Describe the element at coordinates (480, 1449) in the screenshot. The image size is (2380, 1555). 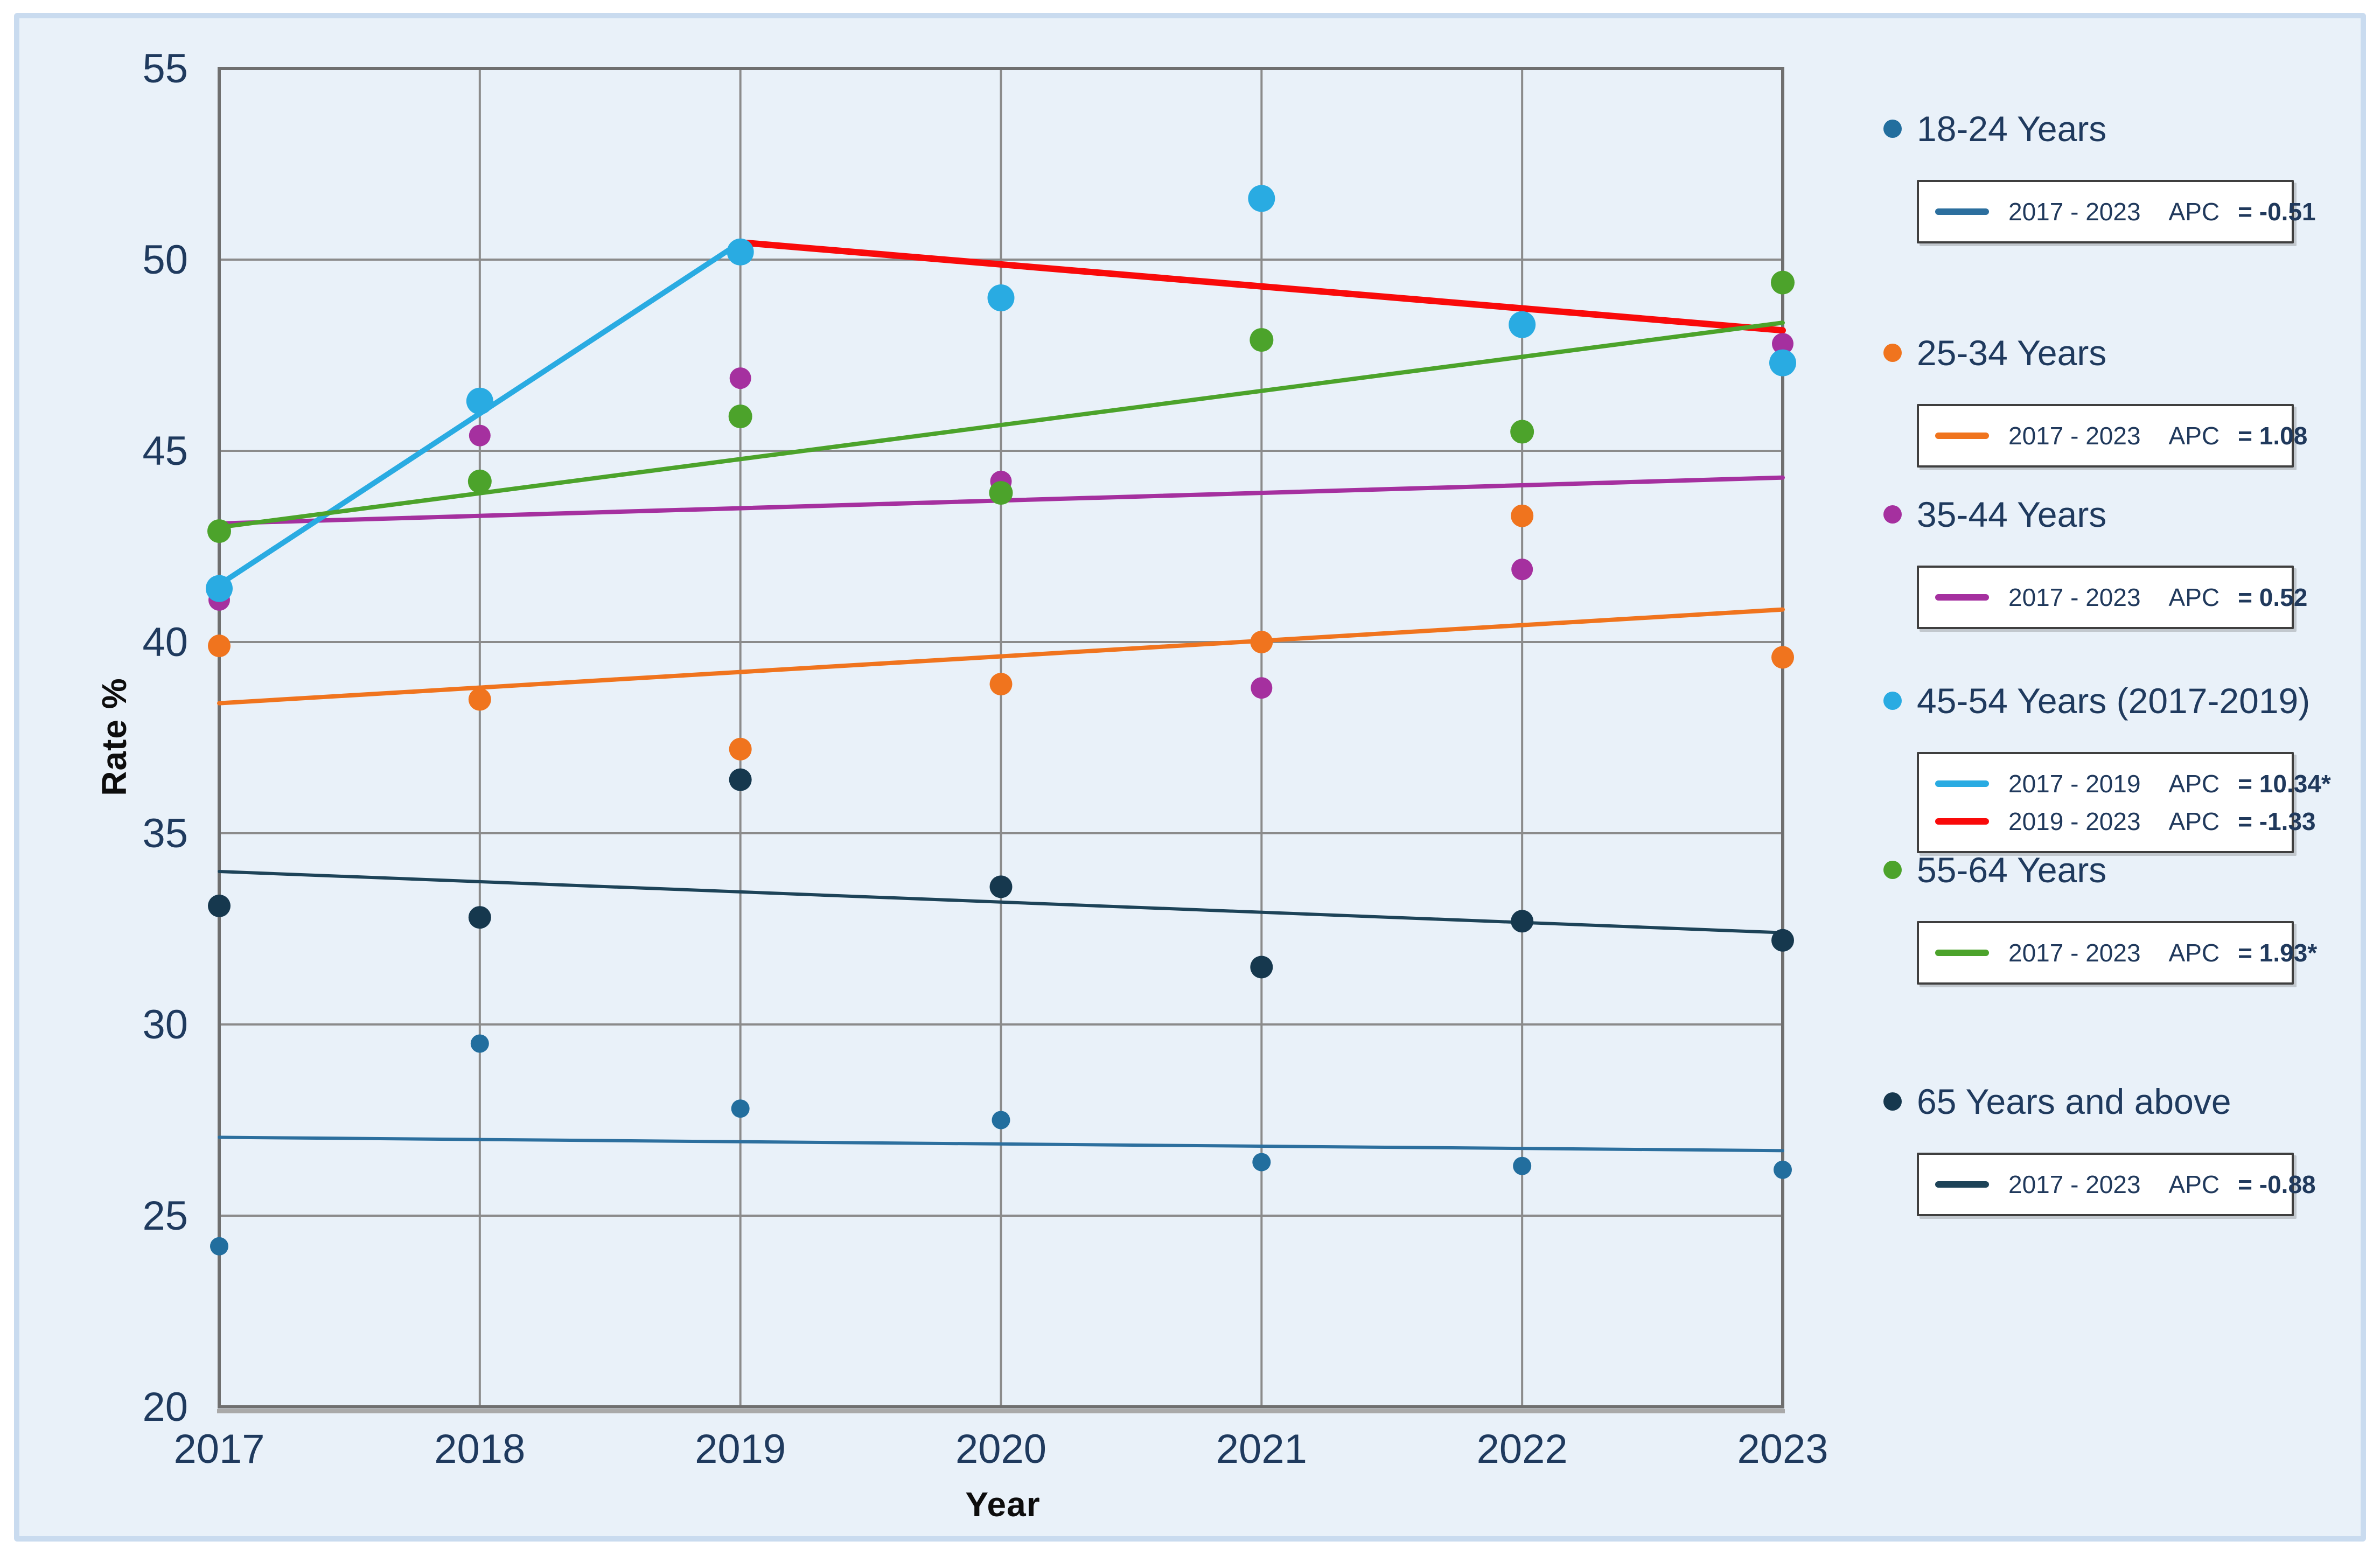
I see `x-tick-label: 2018` at that location.